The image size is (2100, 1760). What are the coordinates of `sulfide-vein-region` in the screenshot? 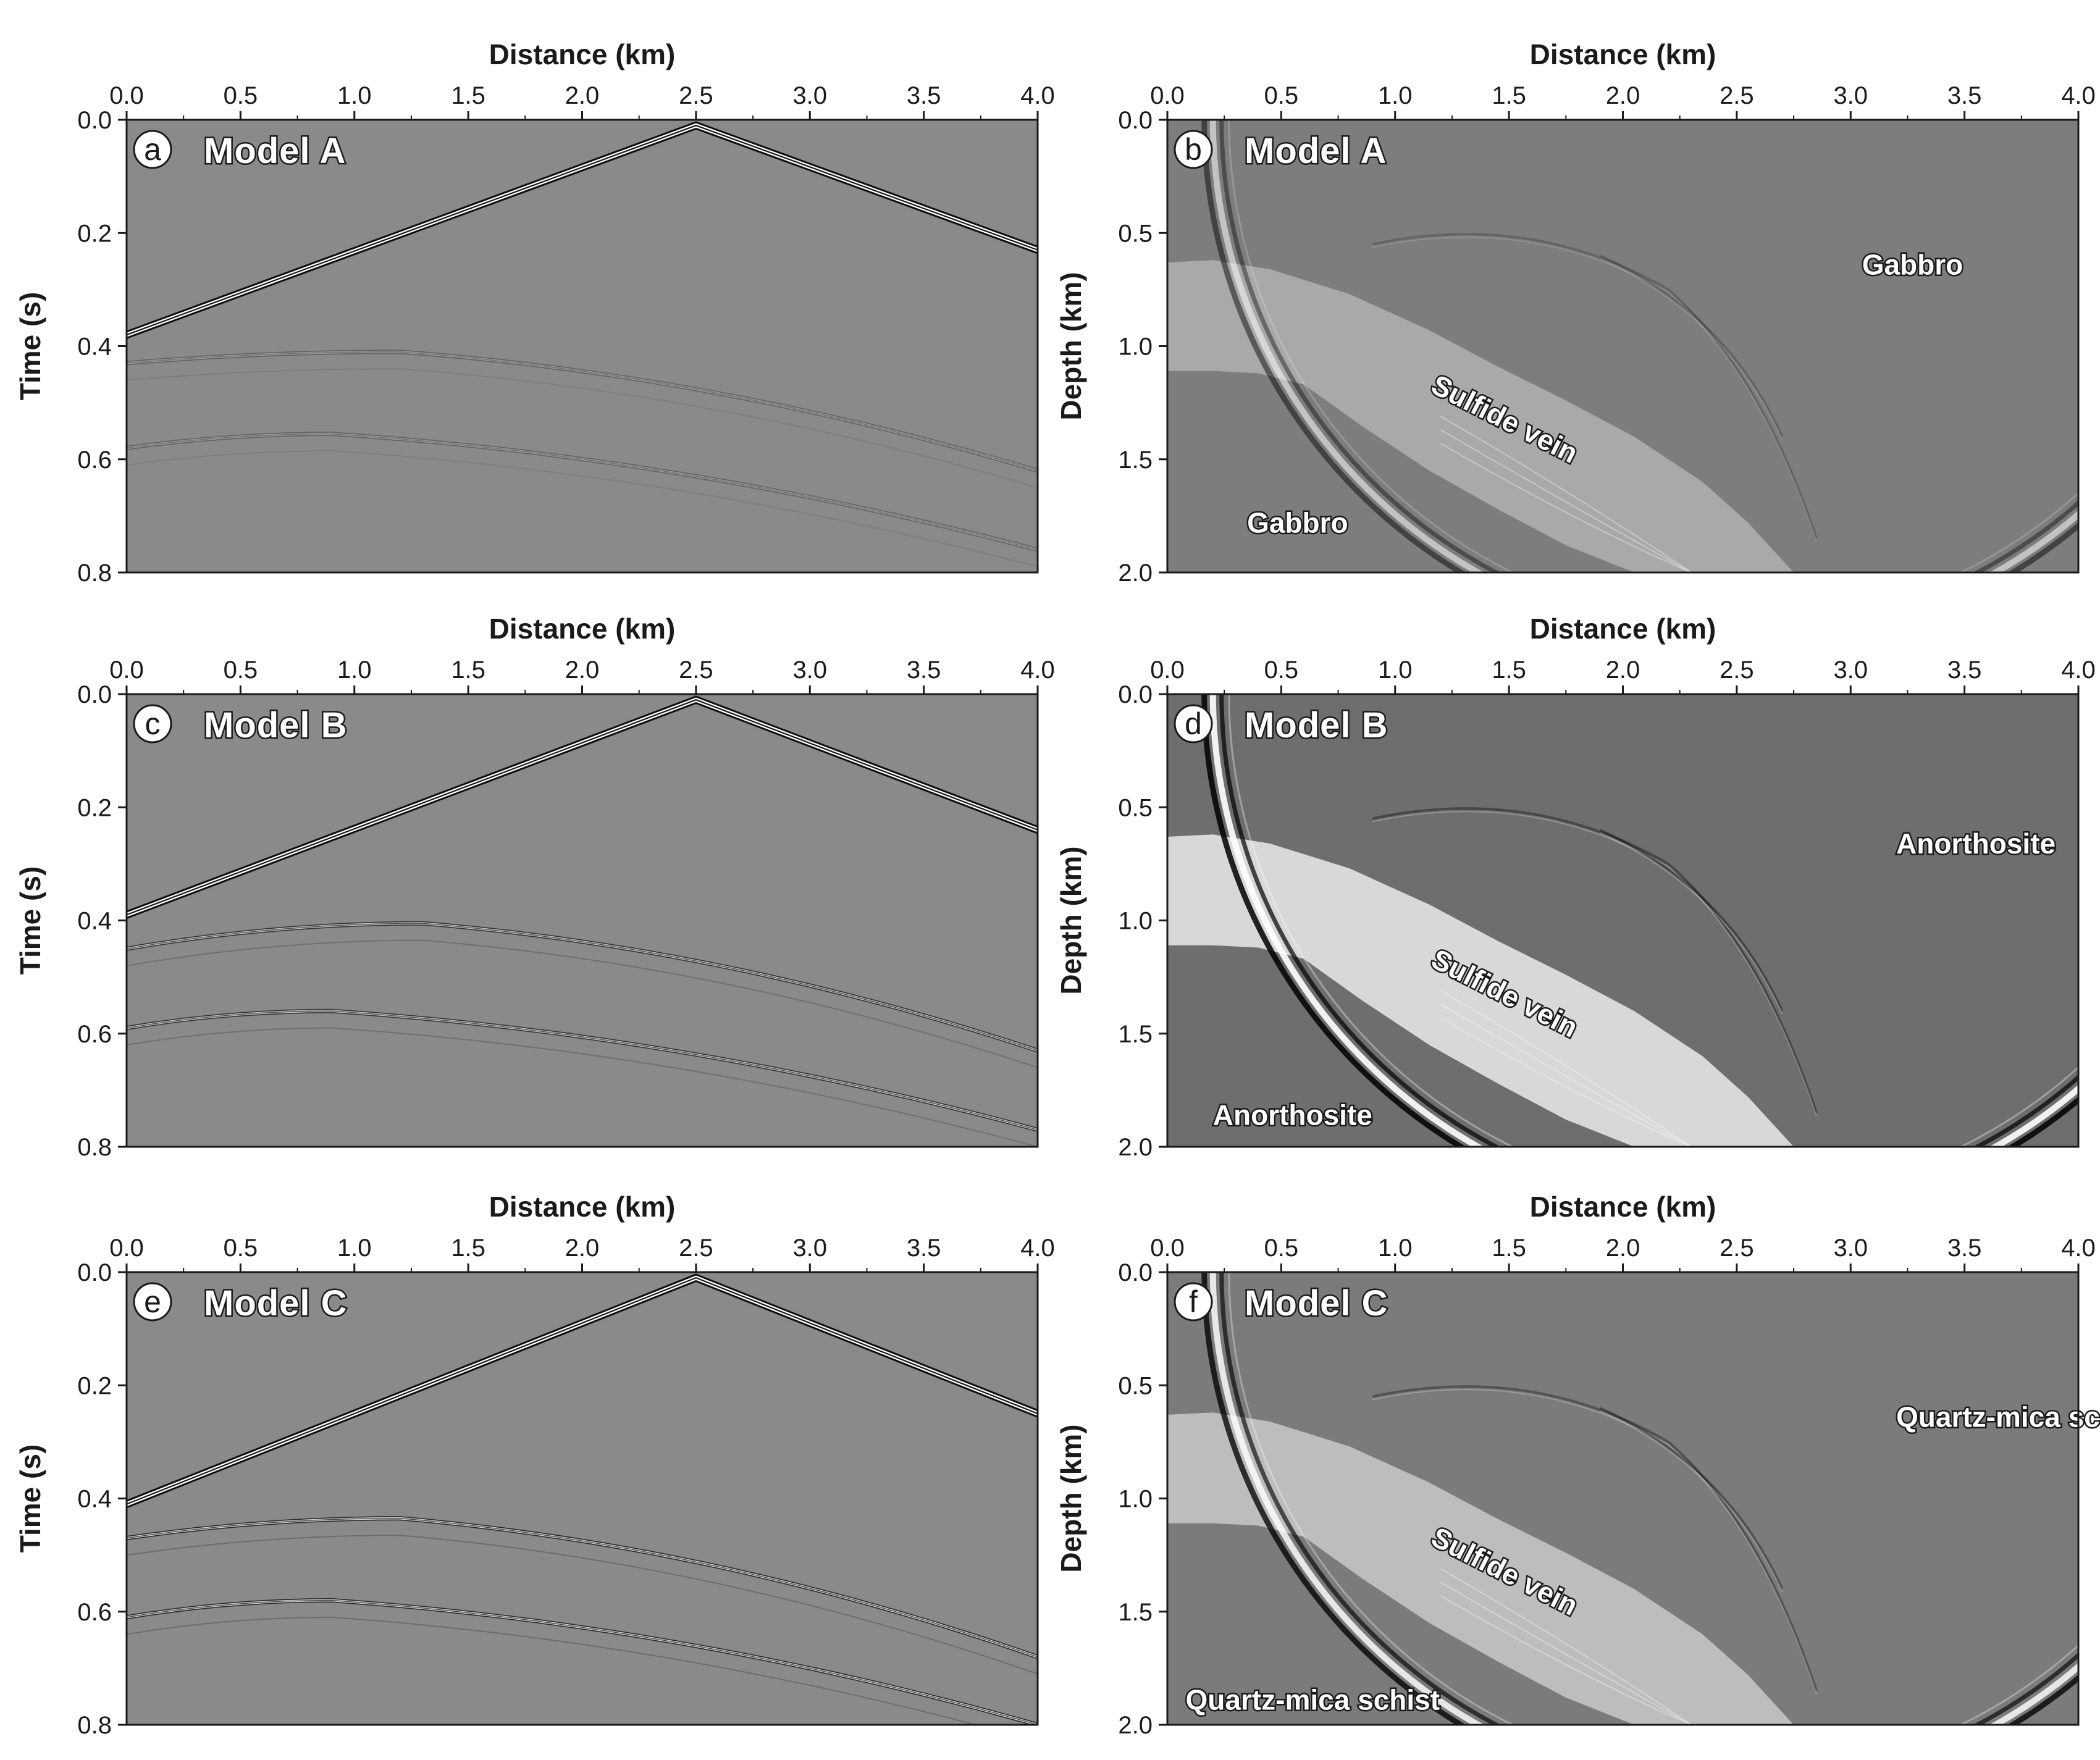 It's located at (1480, 416).